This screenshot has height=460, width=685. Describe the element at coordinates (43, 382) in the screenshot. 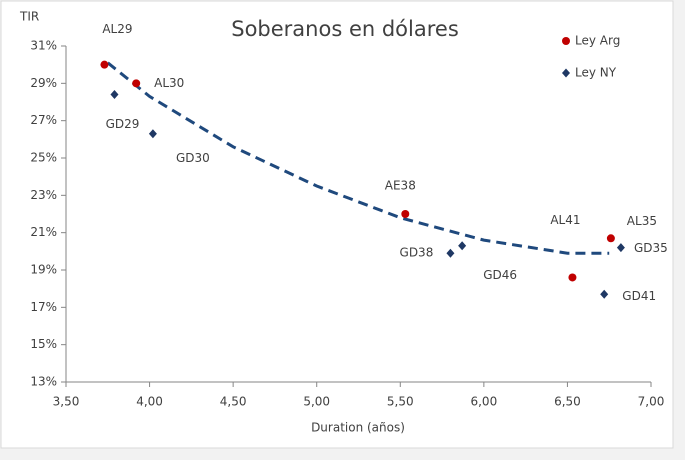

I see `y-tick-label: 13%` at that location.